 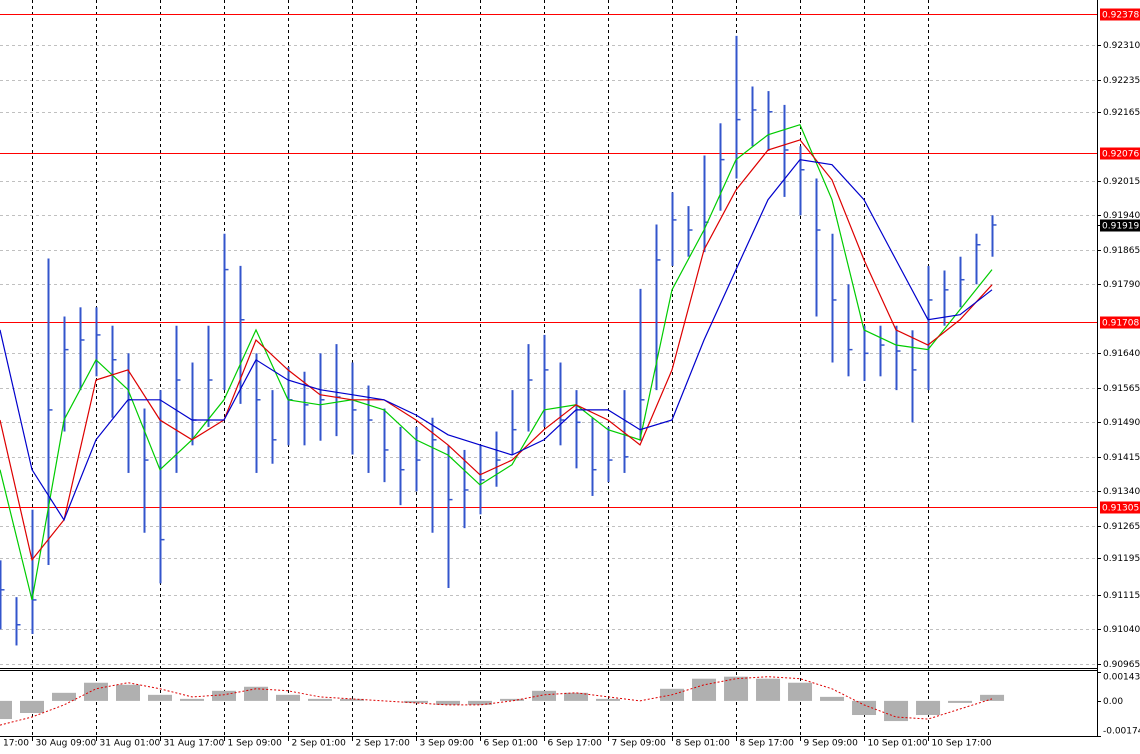 What do you see at coordinates (1121, 458) in the screenshot?
I see `y-tick-label: 0.91415` at bounding box center [1121, 458].